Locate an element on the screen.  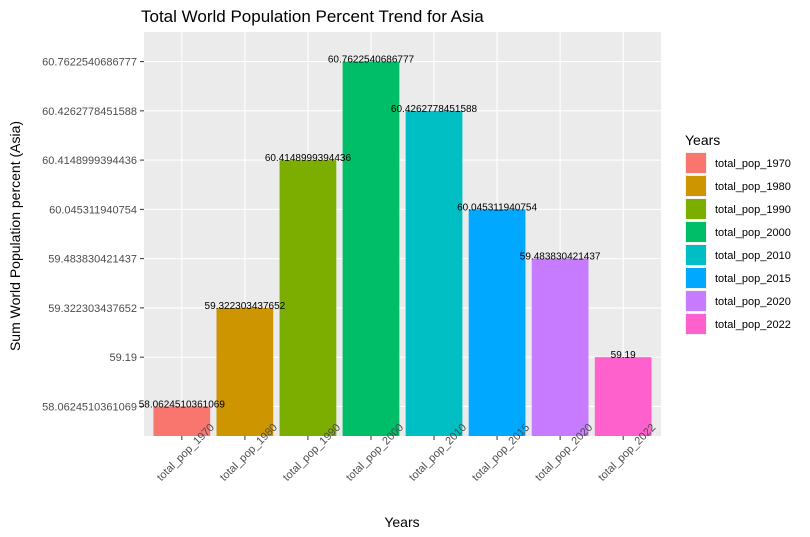
data-label: 59.483830421437 is located at coordinates (560, 257).